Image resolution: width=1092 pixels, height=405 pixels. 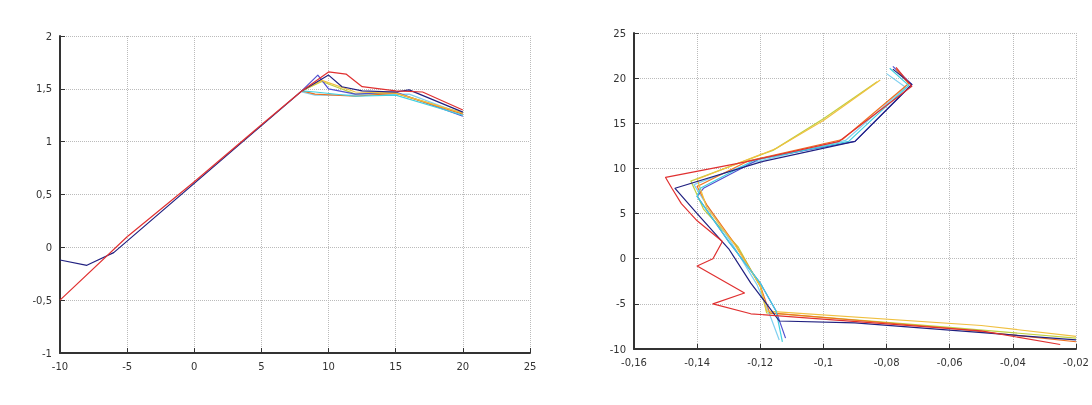 I want to click on x-tick-label: 0, so click(x=194, y=366).